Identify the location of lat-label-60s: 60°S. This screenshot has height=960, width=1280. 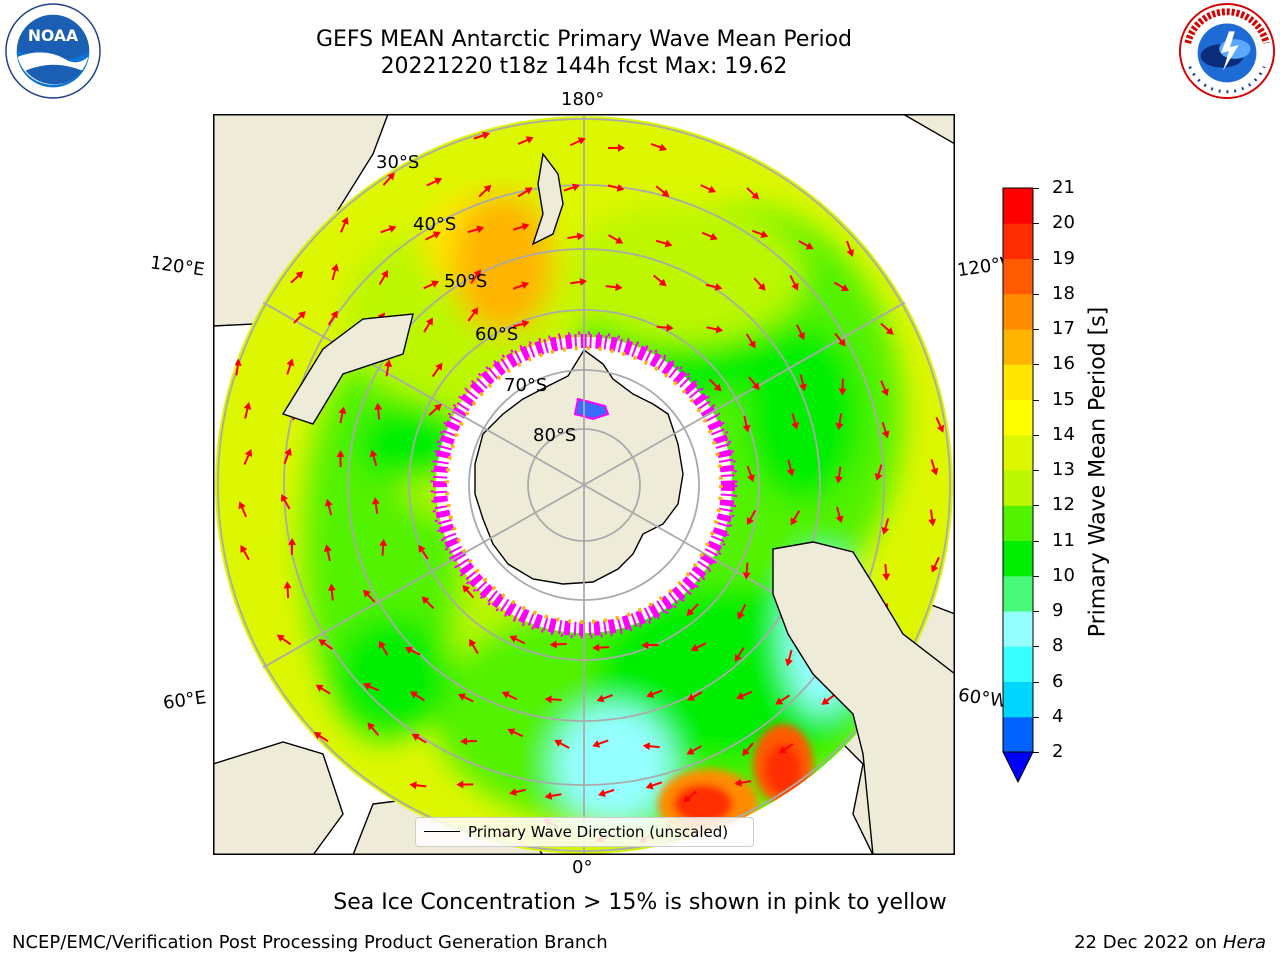
(497, 334).